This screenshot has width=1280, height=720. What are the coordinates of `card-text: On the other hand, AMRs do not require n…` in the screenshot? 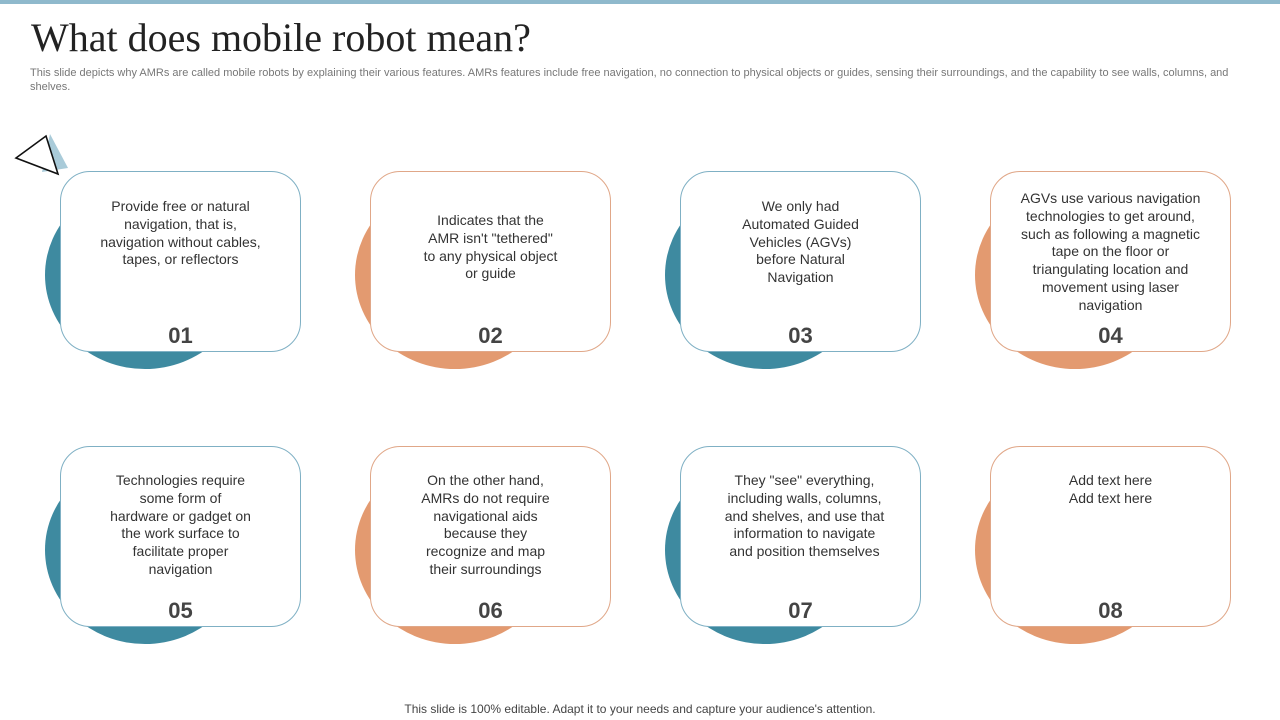 It's located at (485, 524).